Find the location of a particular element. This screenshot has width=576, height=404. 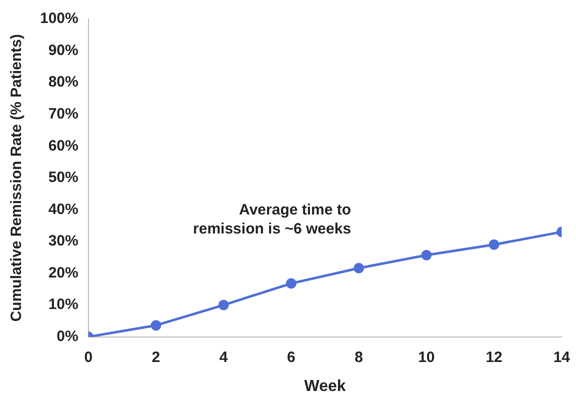

x-tick-label: 10 is located at coordinates (426, 357).